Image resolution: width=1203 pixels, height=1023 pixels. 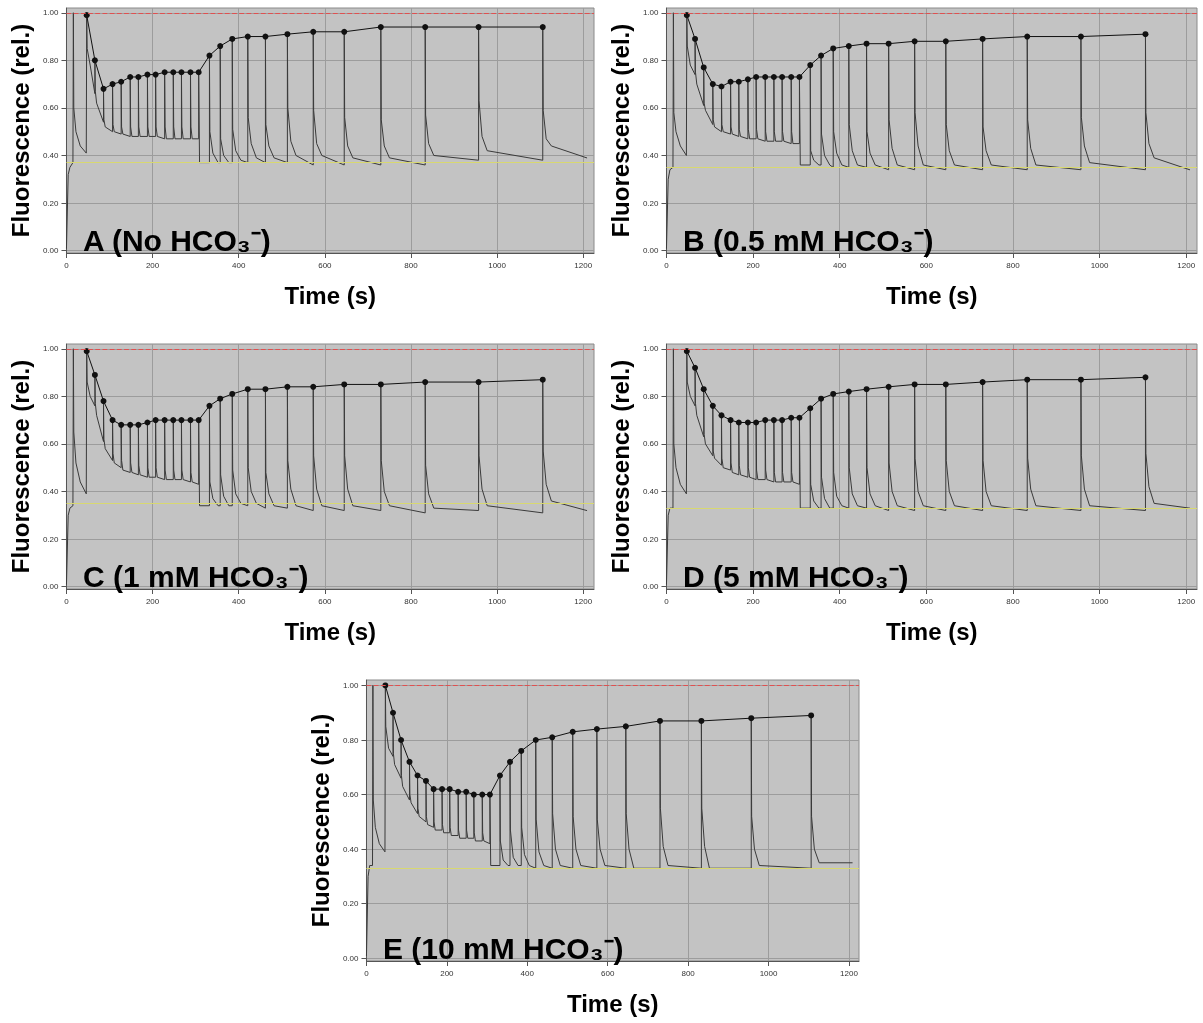 What do you see at coordinates (196, 576) in the screenshot?
I see `text: C (1 mM HCO₃⁻)` at bounding box center [196, 576].